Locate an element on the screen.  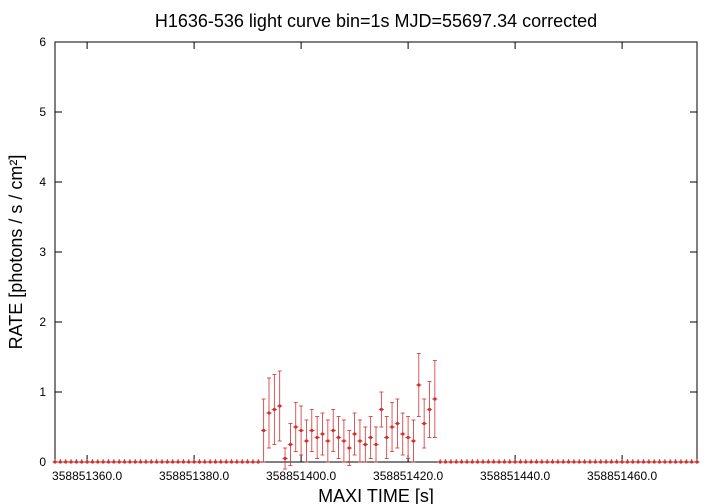
x-tick-label: 358851360.0 is located at coordinates (87, 476).